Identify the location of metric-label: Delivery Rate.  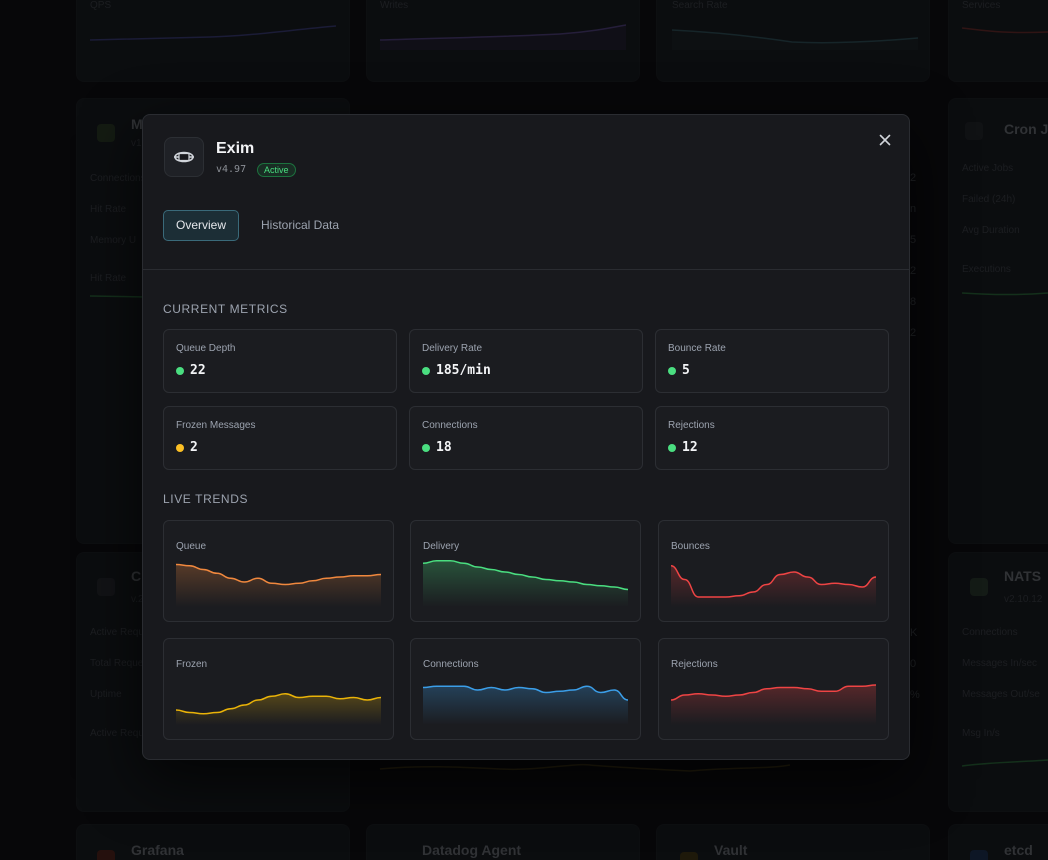
(452, 348).